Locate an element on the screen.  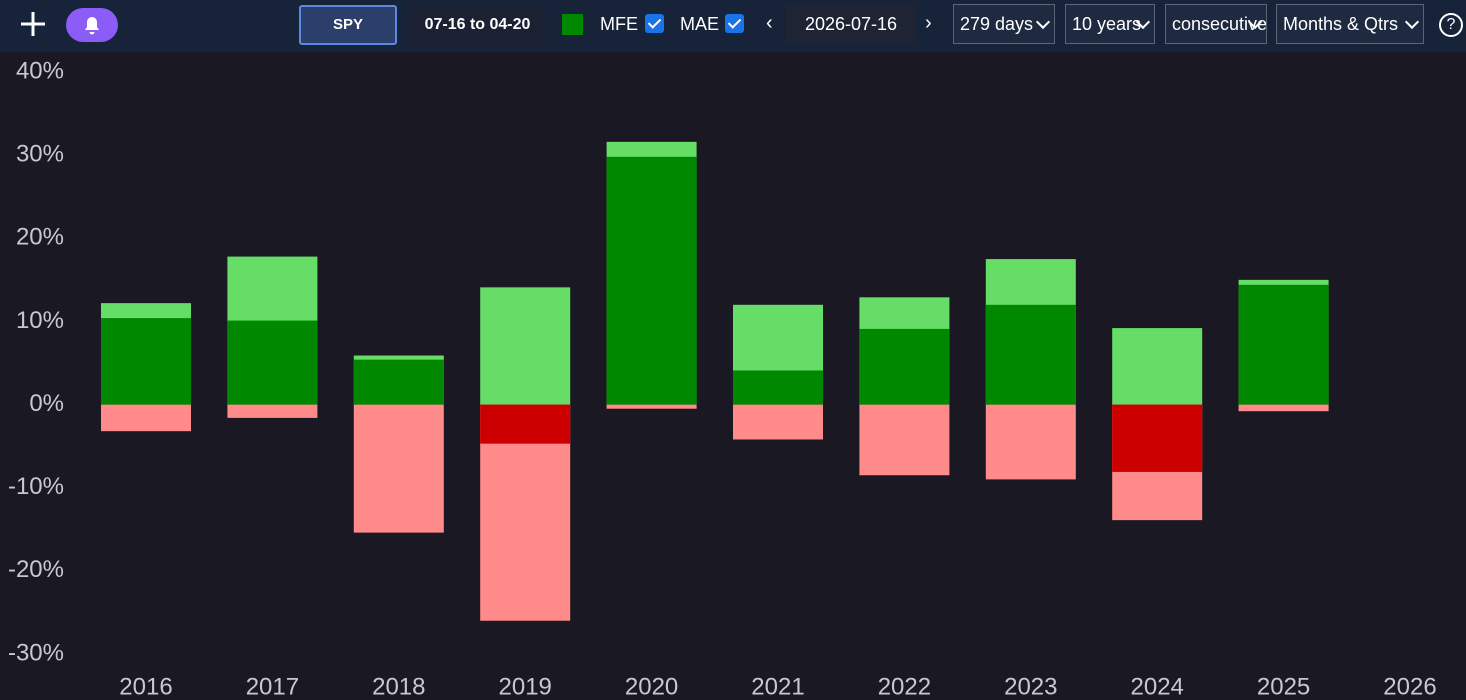
x-tick-label: 2023 is located at coordinates (1030, 686).